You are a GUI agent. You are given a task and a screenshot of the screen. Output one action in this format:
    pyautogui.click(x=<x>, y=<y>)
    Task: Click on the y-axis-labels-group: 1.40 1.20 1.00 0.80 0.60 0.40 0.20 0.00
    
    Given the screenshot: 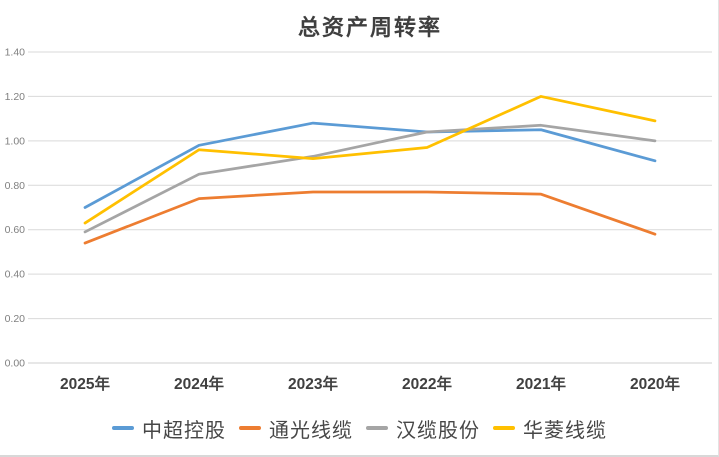 What is the action you would take?
    pyautogui.click(x=15, y=208)
    